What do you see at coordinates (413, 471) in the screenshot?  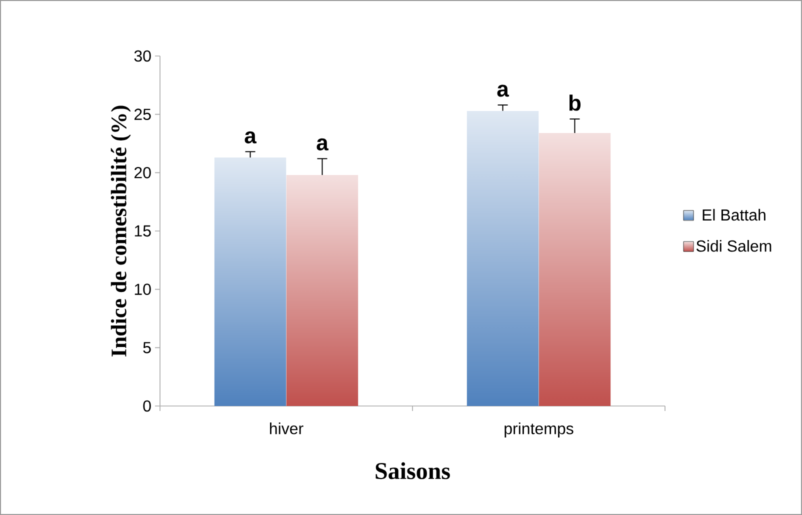 I see `x-axis-title: Saisons` at bounding box center [413, 471].